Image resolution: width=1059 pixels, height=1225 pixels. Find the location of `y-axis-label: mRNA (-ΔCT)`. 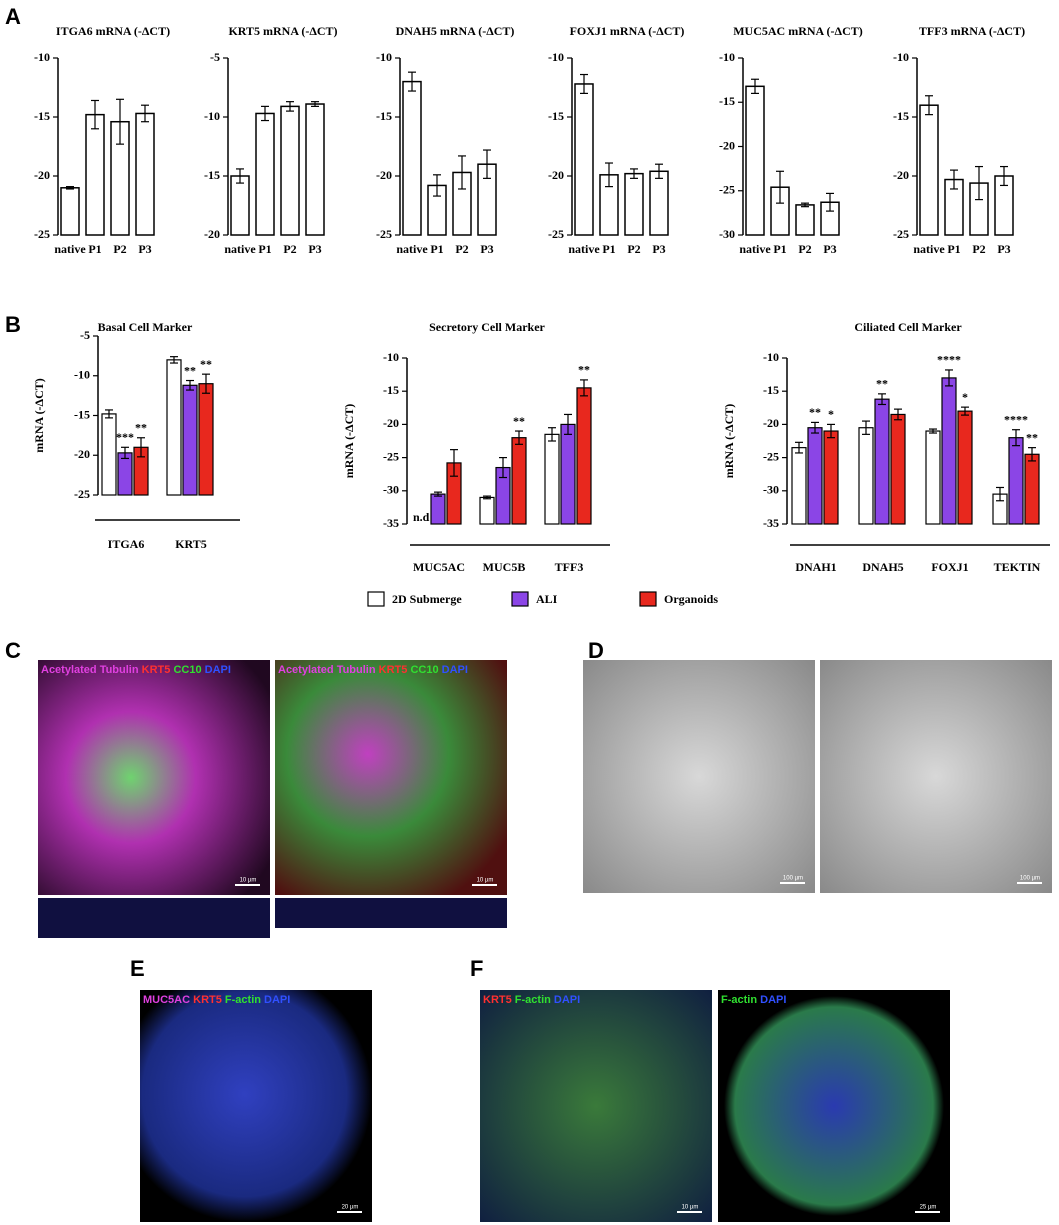

y-axis-label: mRNA (-ΔCT) is located at coordinates (39, 415).